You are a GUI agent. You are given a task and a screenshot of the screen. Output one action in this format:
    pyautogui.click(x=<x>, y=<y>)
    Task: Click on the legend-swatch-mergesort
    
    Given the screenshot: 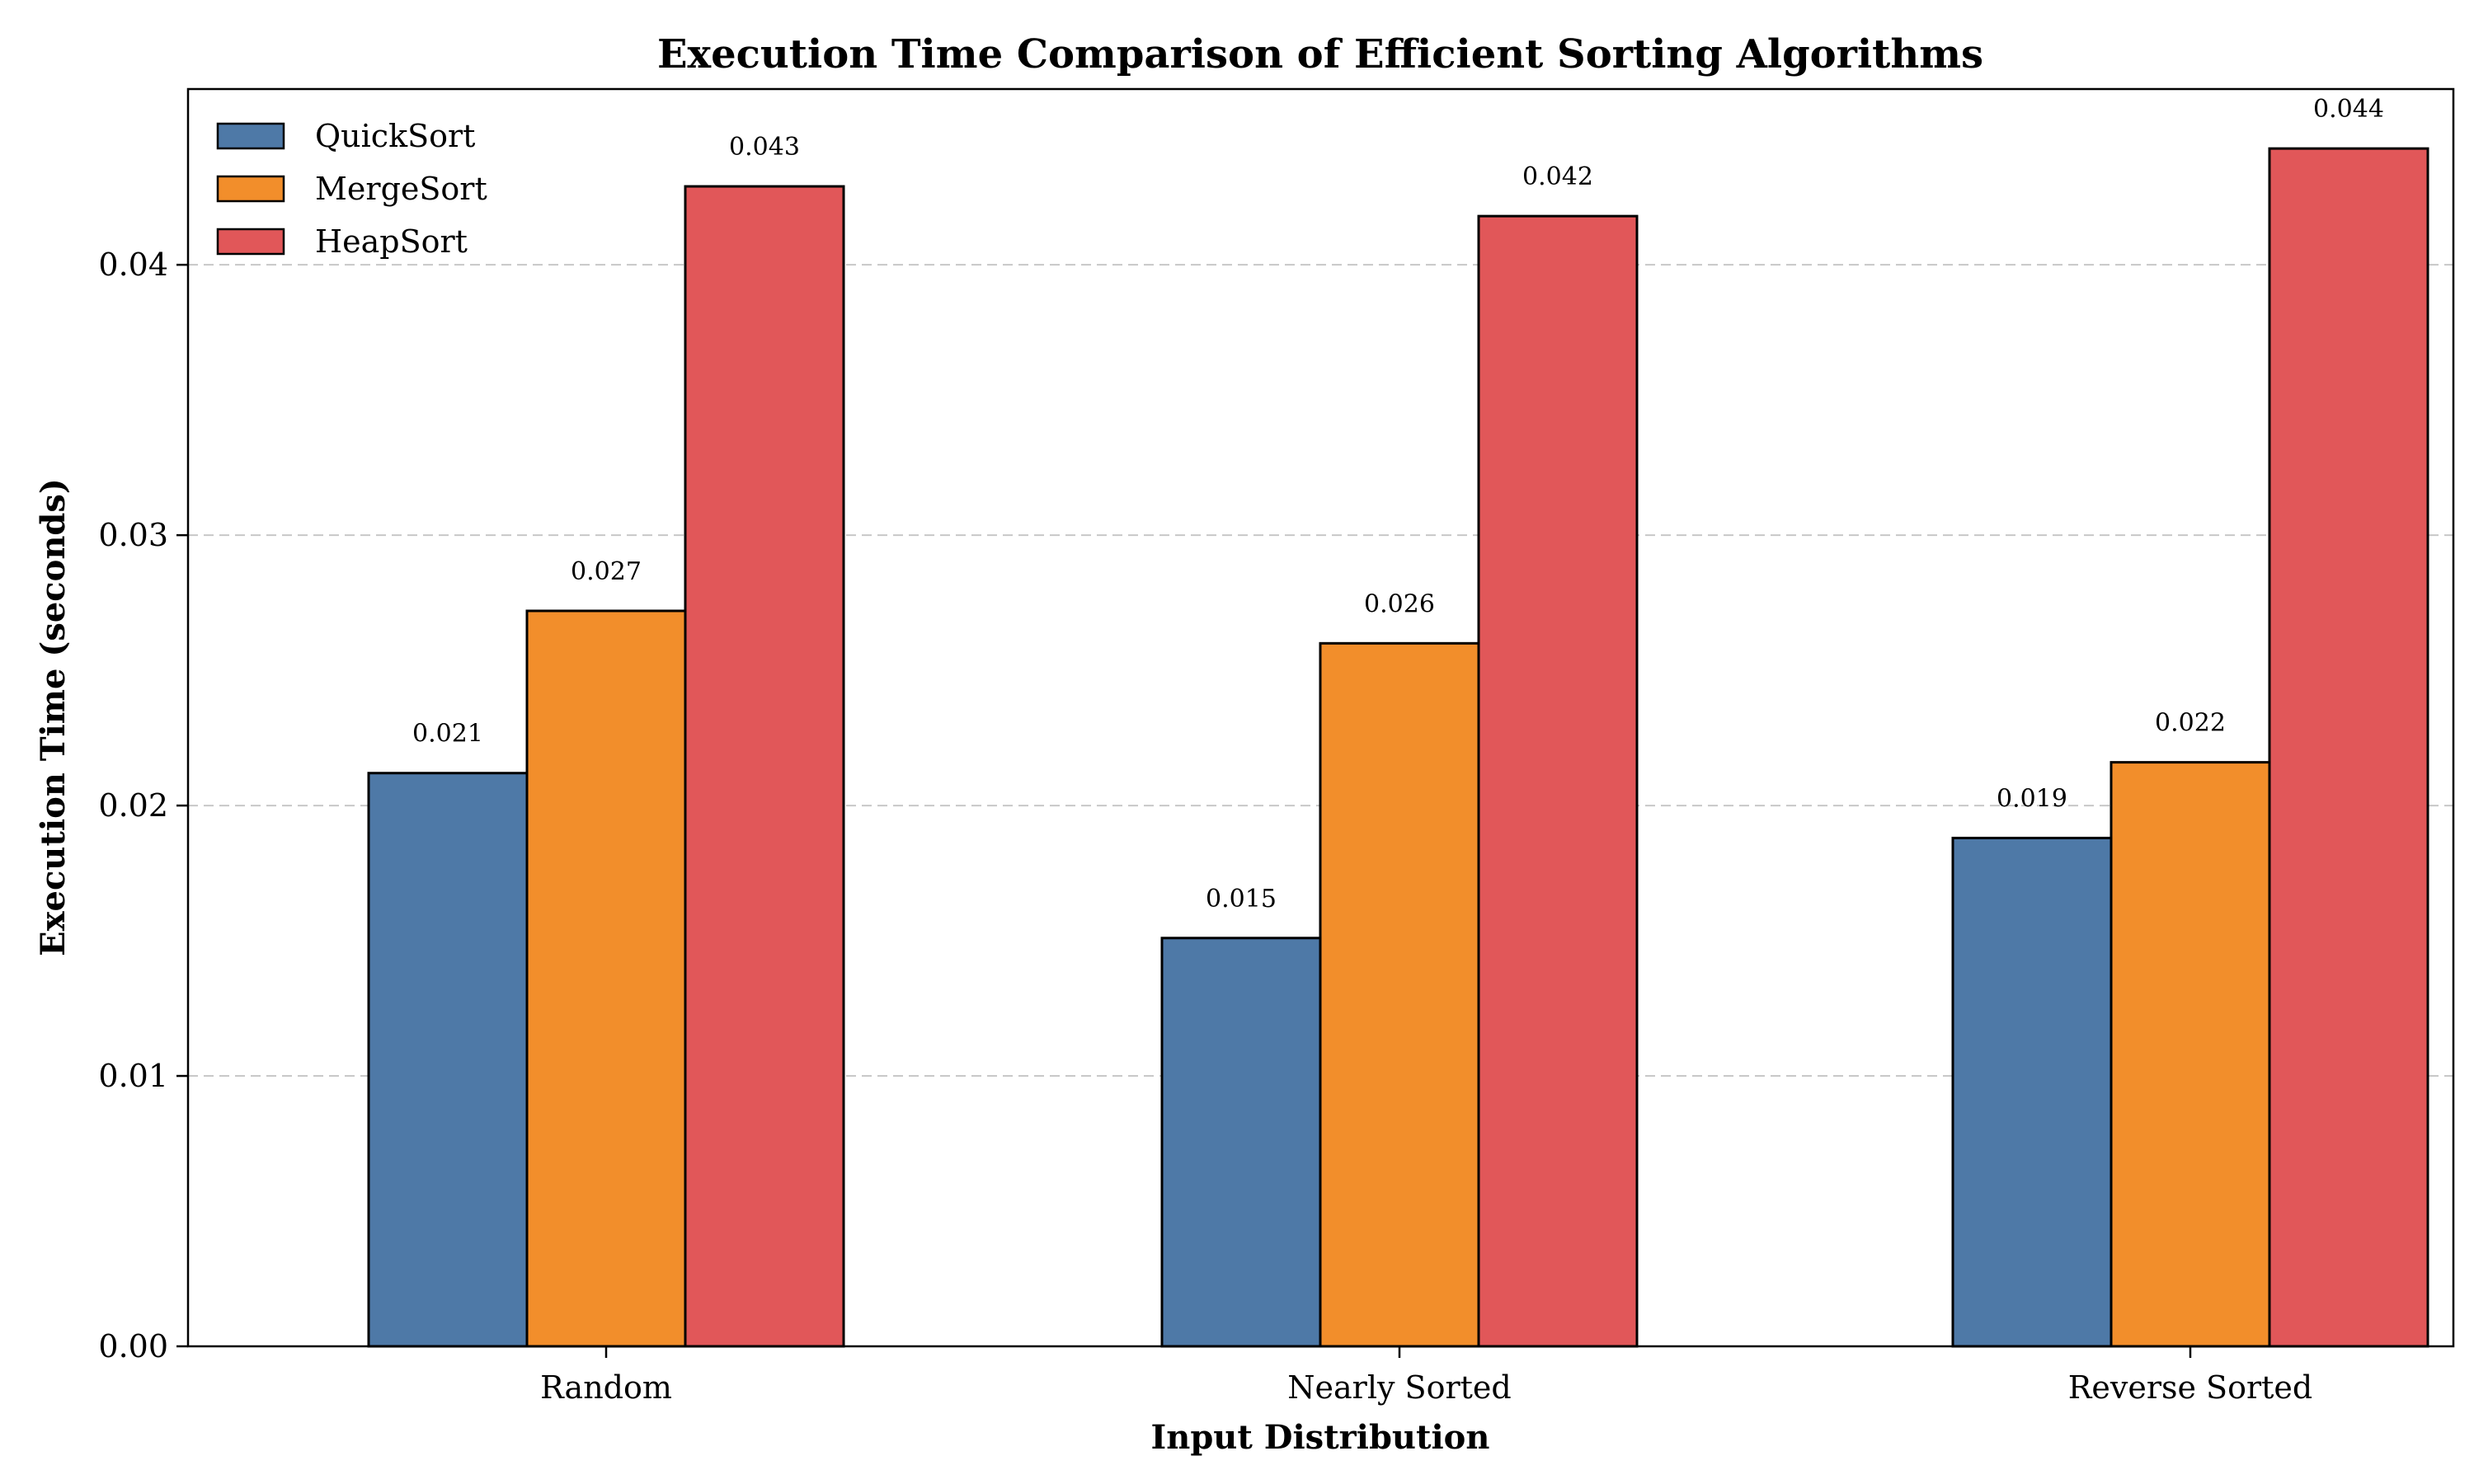 What is the action you would take?
    pyautogui.click(x=250, y=189)
    